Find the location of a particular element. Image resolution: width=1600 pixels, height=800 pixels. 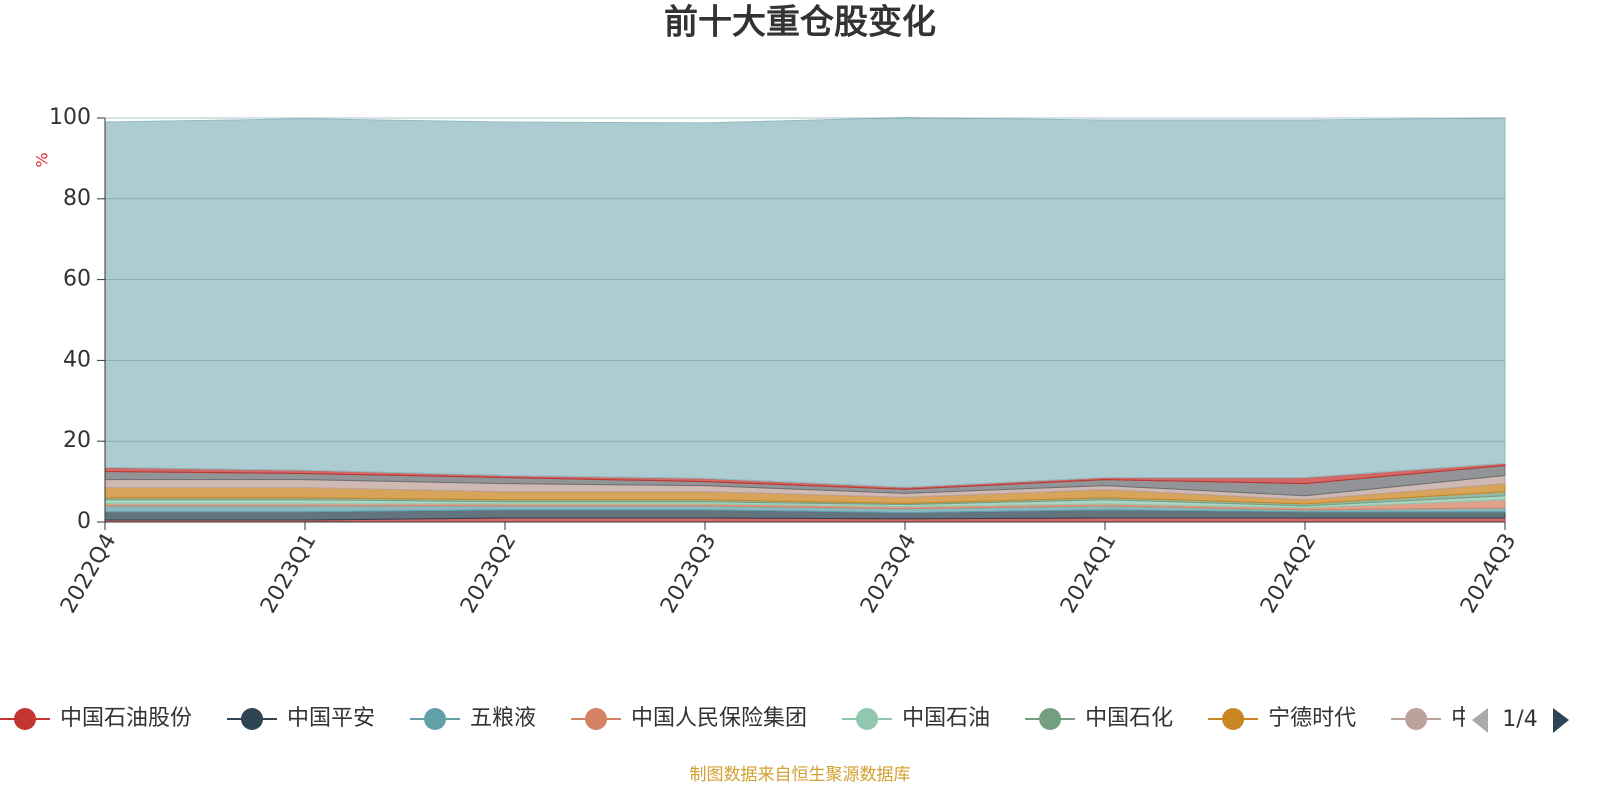

x-tick-label: 2024Q1 is located at coordinates (1088, 574).